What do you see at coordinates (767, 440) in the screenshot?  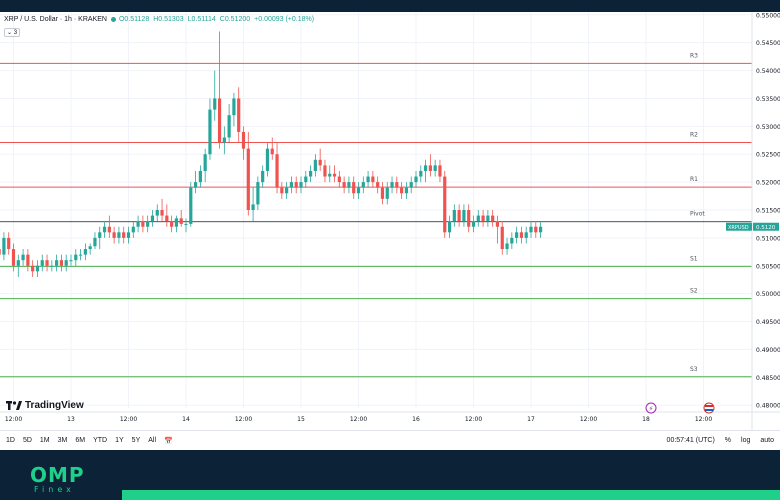 I see `auto-scale-button: auto` at bounding box center [767, 440].